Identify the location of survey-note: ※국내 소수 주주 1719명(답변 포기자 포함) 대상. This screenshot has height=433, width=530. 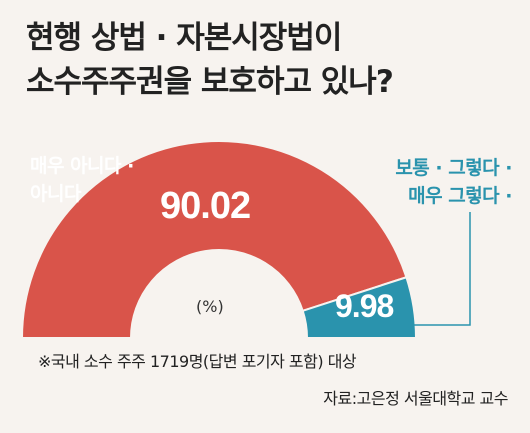
(197, 361).